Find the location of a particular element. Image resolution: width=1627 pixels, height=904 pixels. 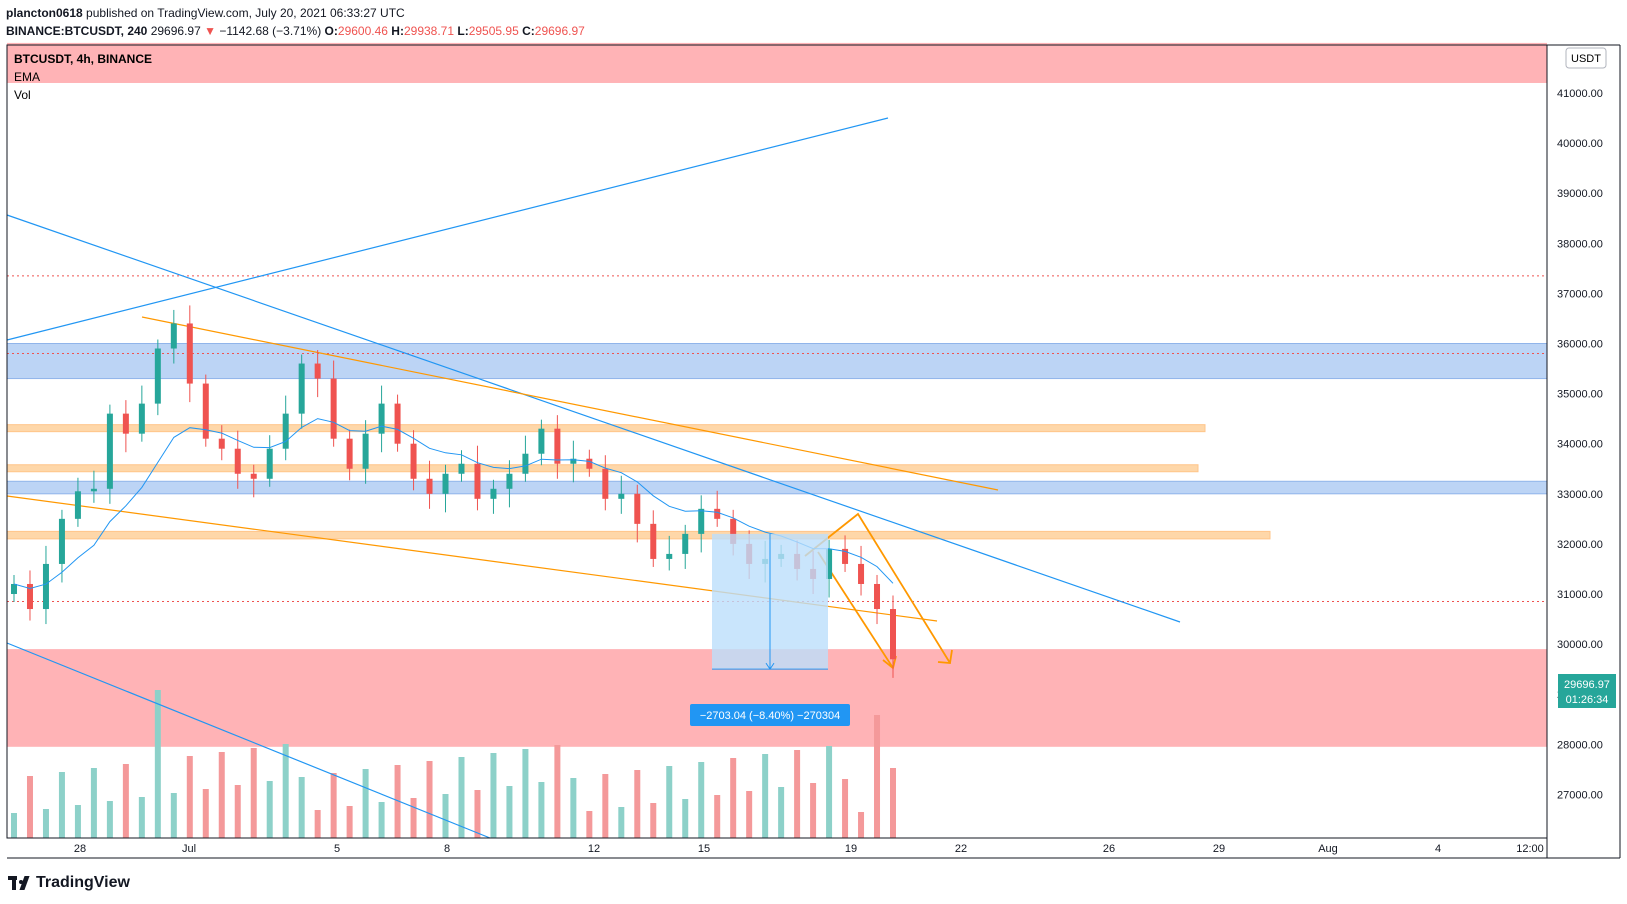

open-label: O: is located at coordinates (331, 31).